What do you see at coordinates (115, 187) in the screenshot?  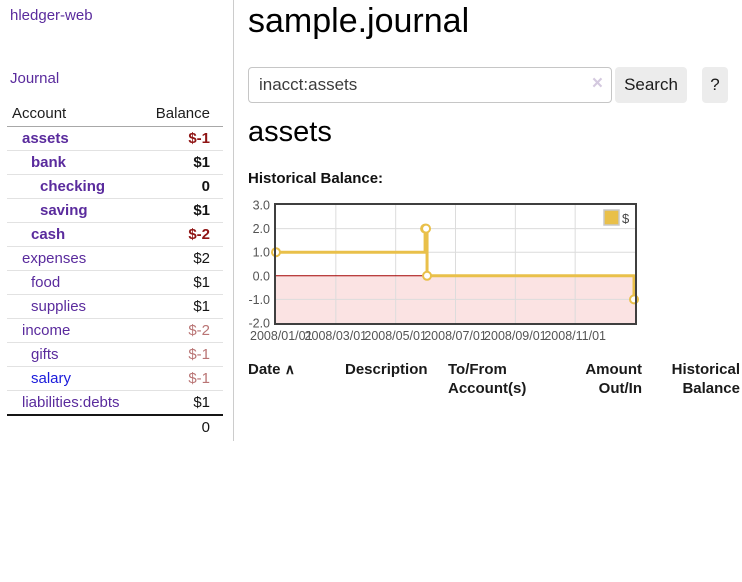 I see `account-row: checking 0` at bounding box center [115, 187].